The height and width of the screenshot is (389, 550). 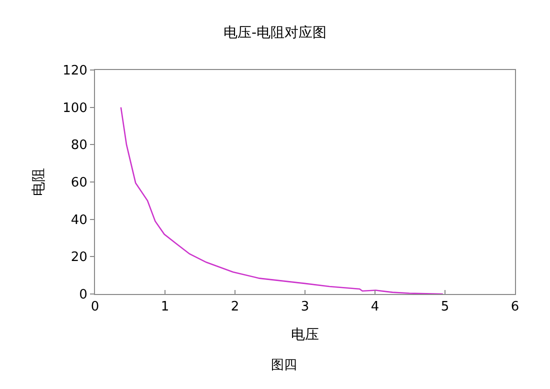 What do you see at coordinates (165, 307) in the screenshot?
I see `x-tick-label: 1` at bounding box center [165, 307].